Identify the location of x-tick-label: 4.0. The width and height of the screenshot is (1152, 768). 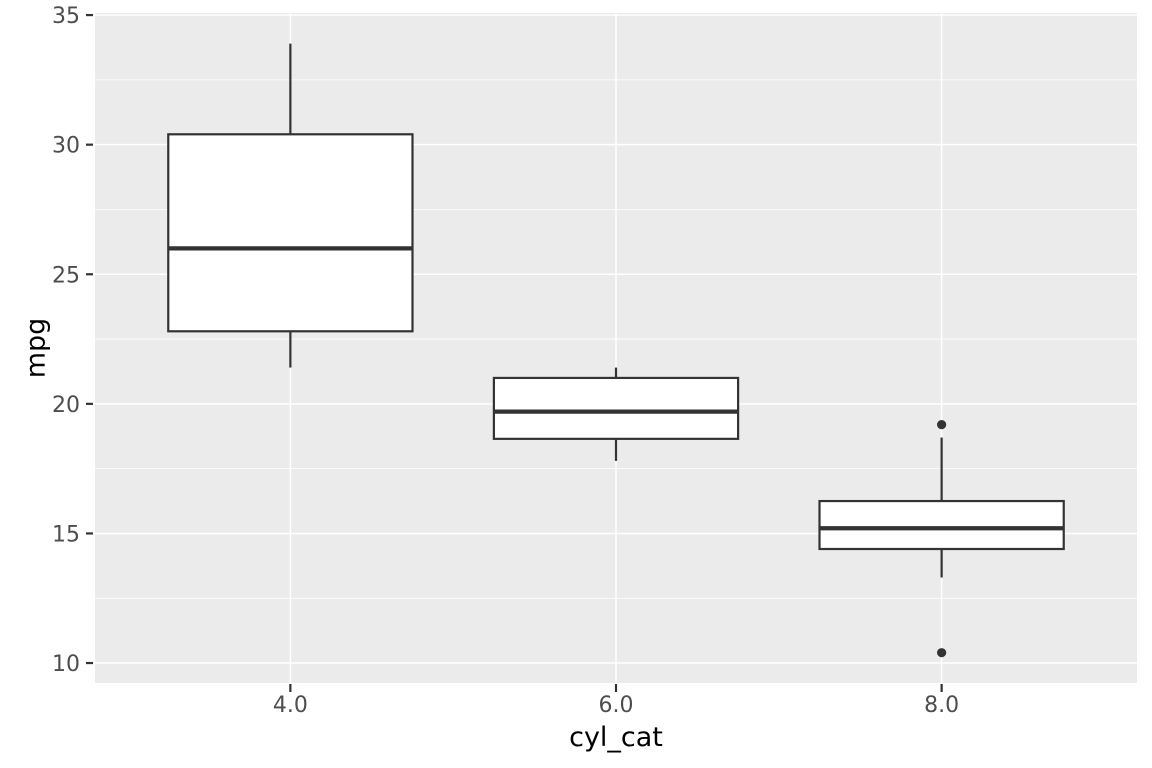
(290, 705).